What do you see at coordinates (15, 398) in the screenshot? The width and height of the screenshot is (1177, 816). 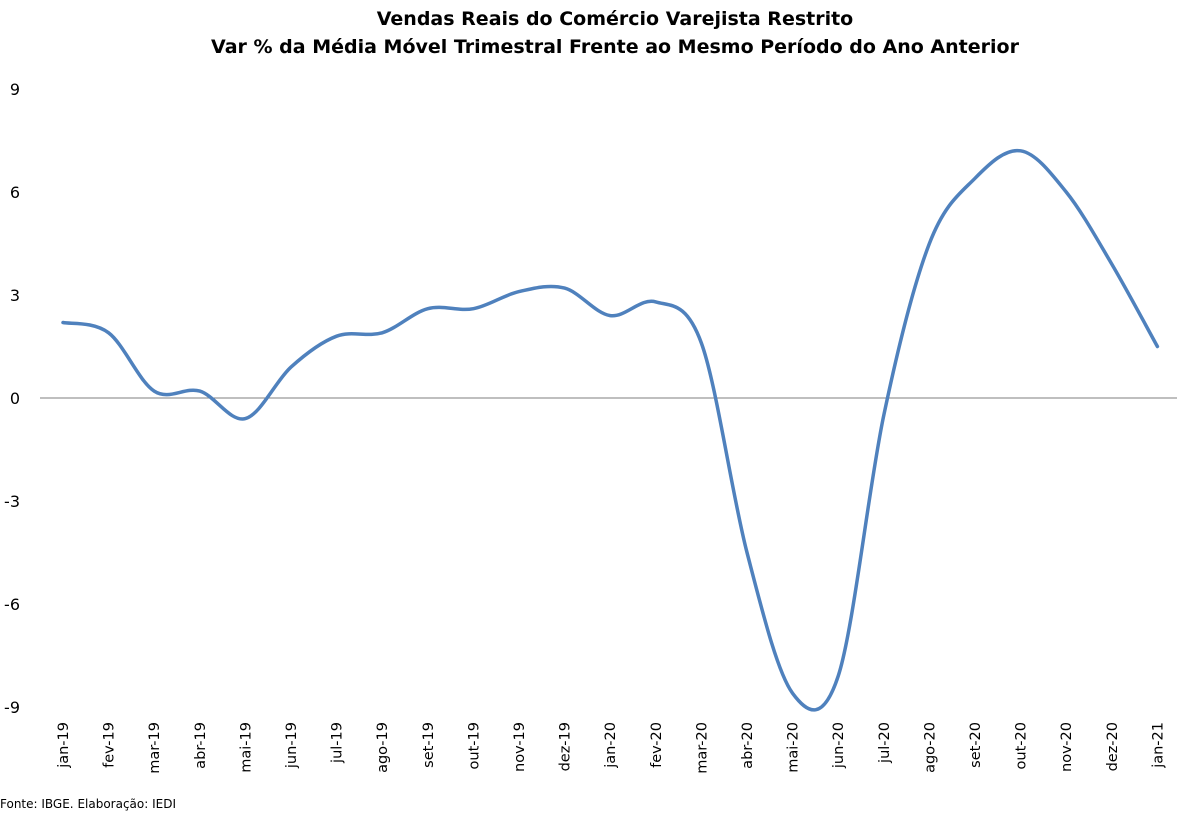 I see `y-tick-label: 0` at bounding box center [15, 398].